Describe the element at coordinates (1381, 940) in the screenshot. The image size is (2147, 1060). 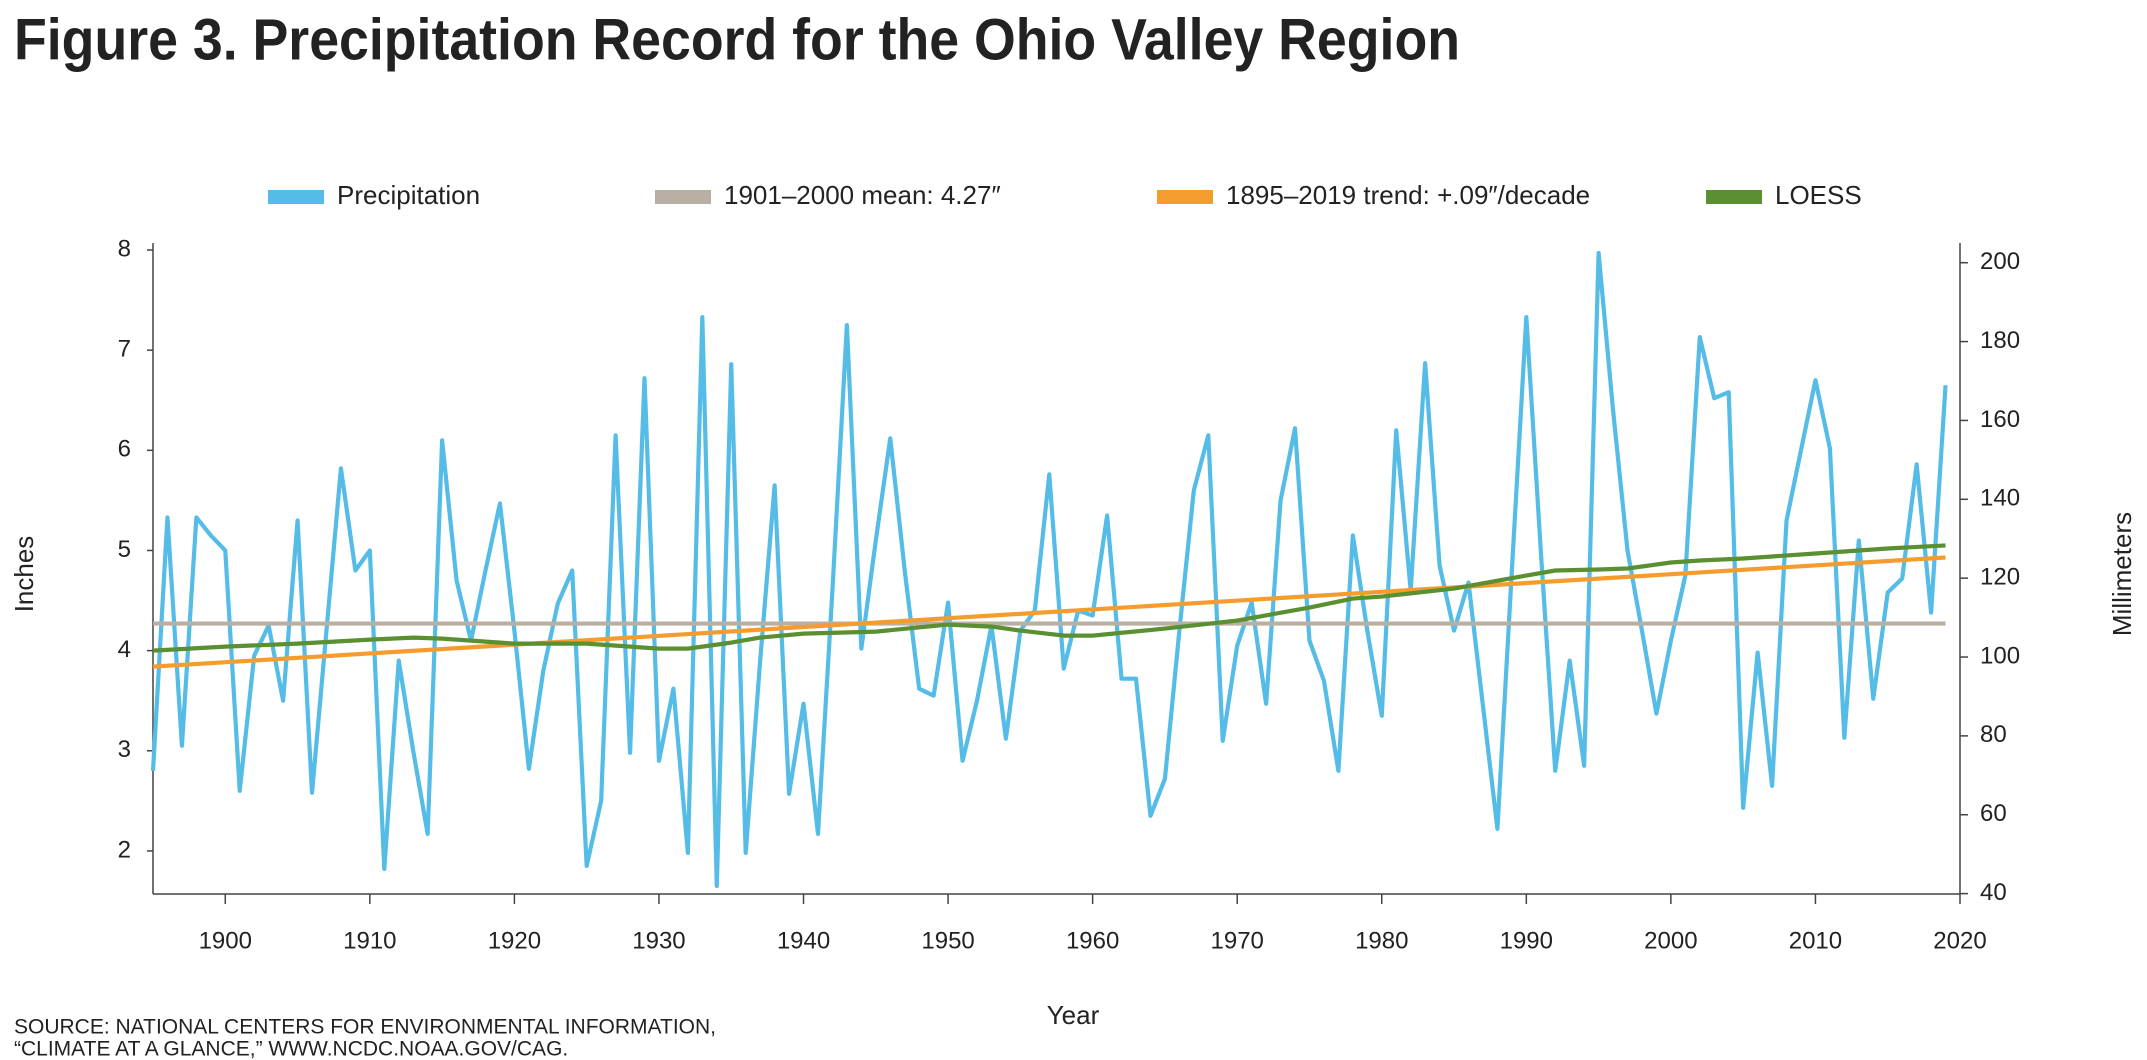
I see `x-tick-label: 1980` at that location.